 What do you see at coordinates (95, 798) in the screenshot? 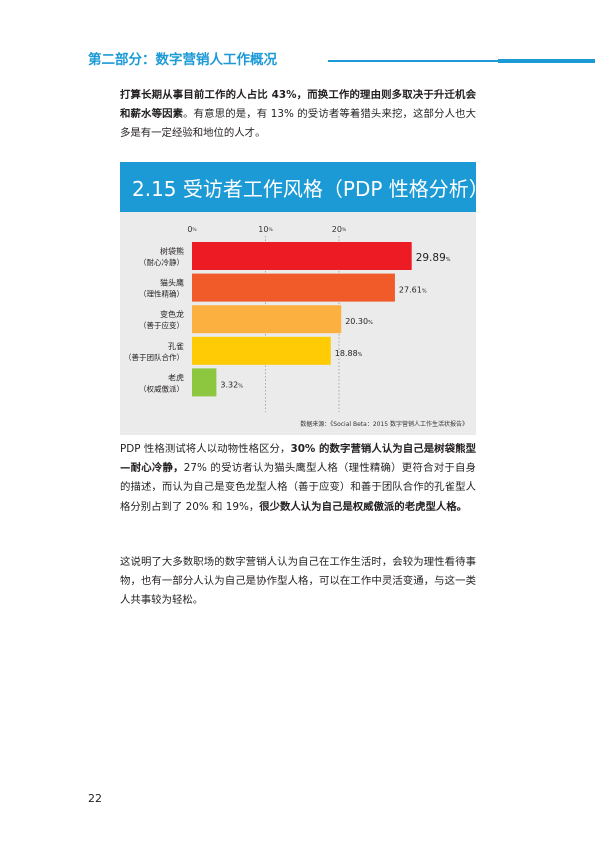
I see `page-number: 22` at bounding box center [95, 798].